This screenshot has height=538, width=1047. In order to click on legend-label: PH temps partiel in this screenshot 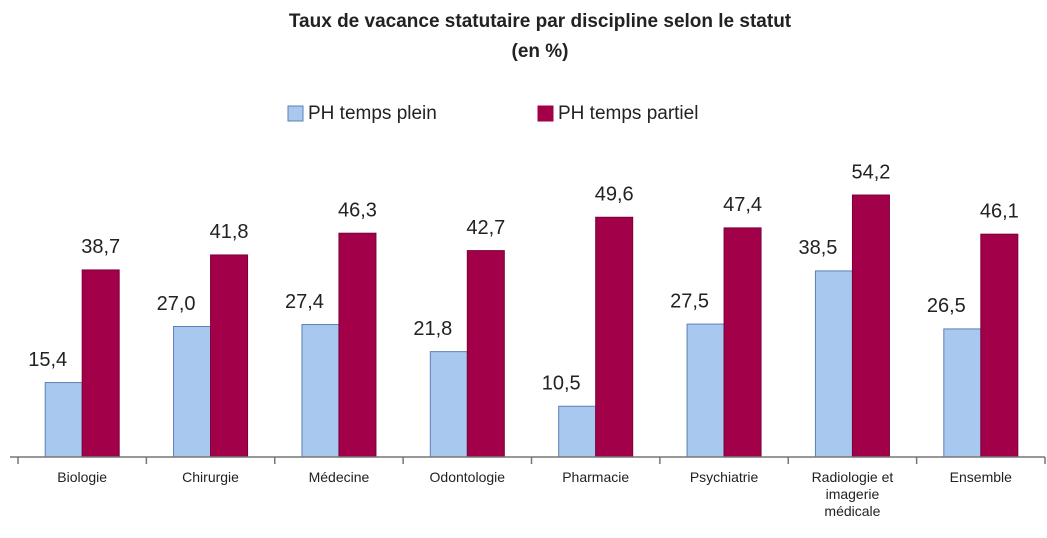, I will do `click(628, 113)`.